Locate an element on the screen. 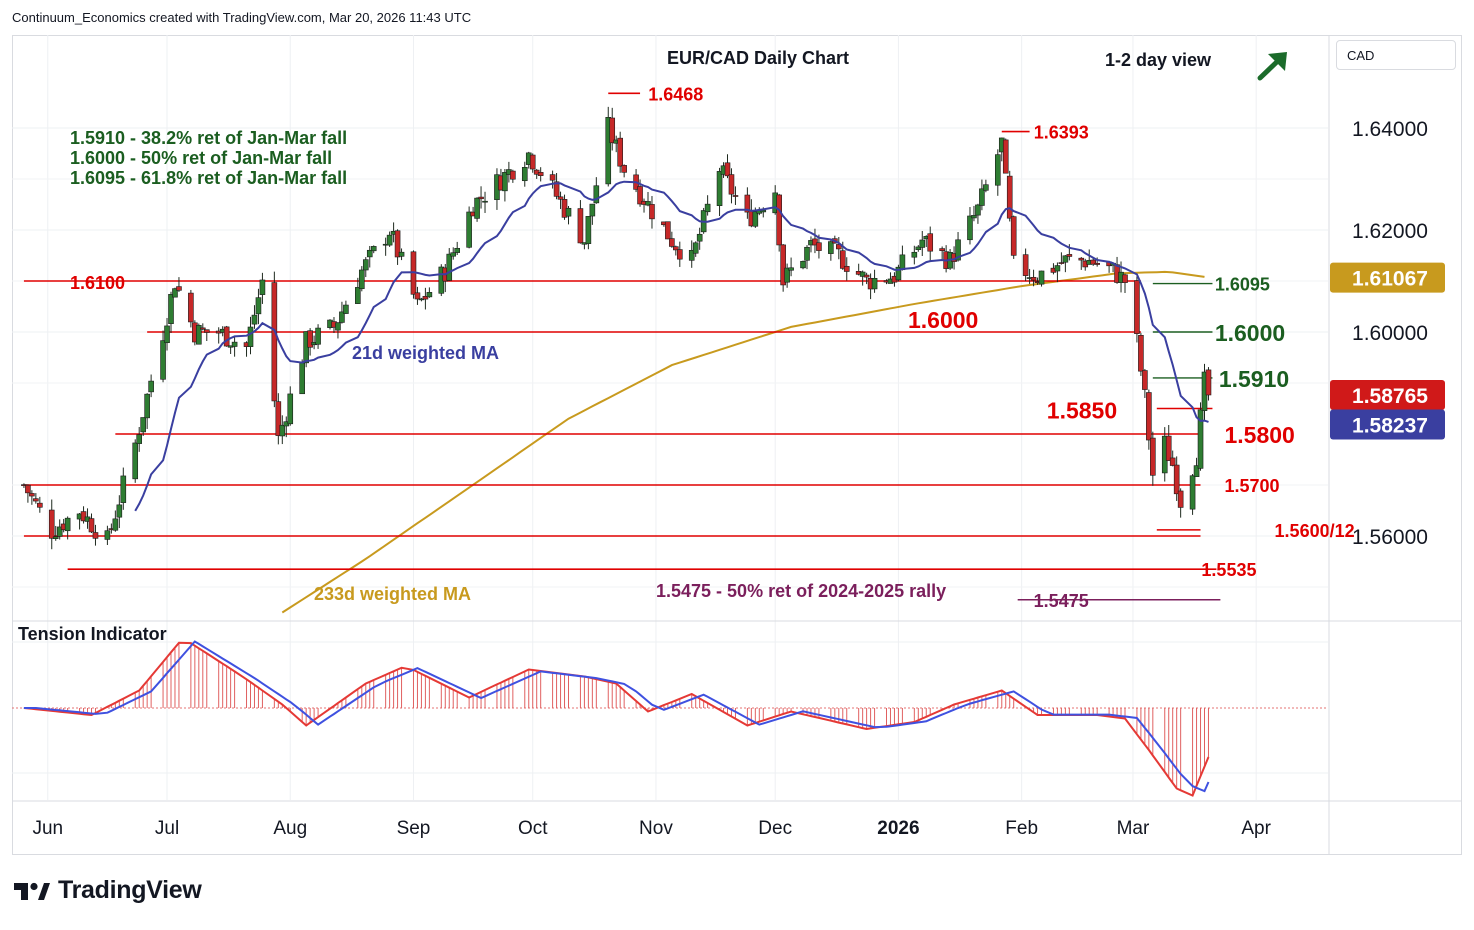 The width and height of the screenshot is (1474, 930). x-tick-label: Mar is located at coordinates (1133, 828).